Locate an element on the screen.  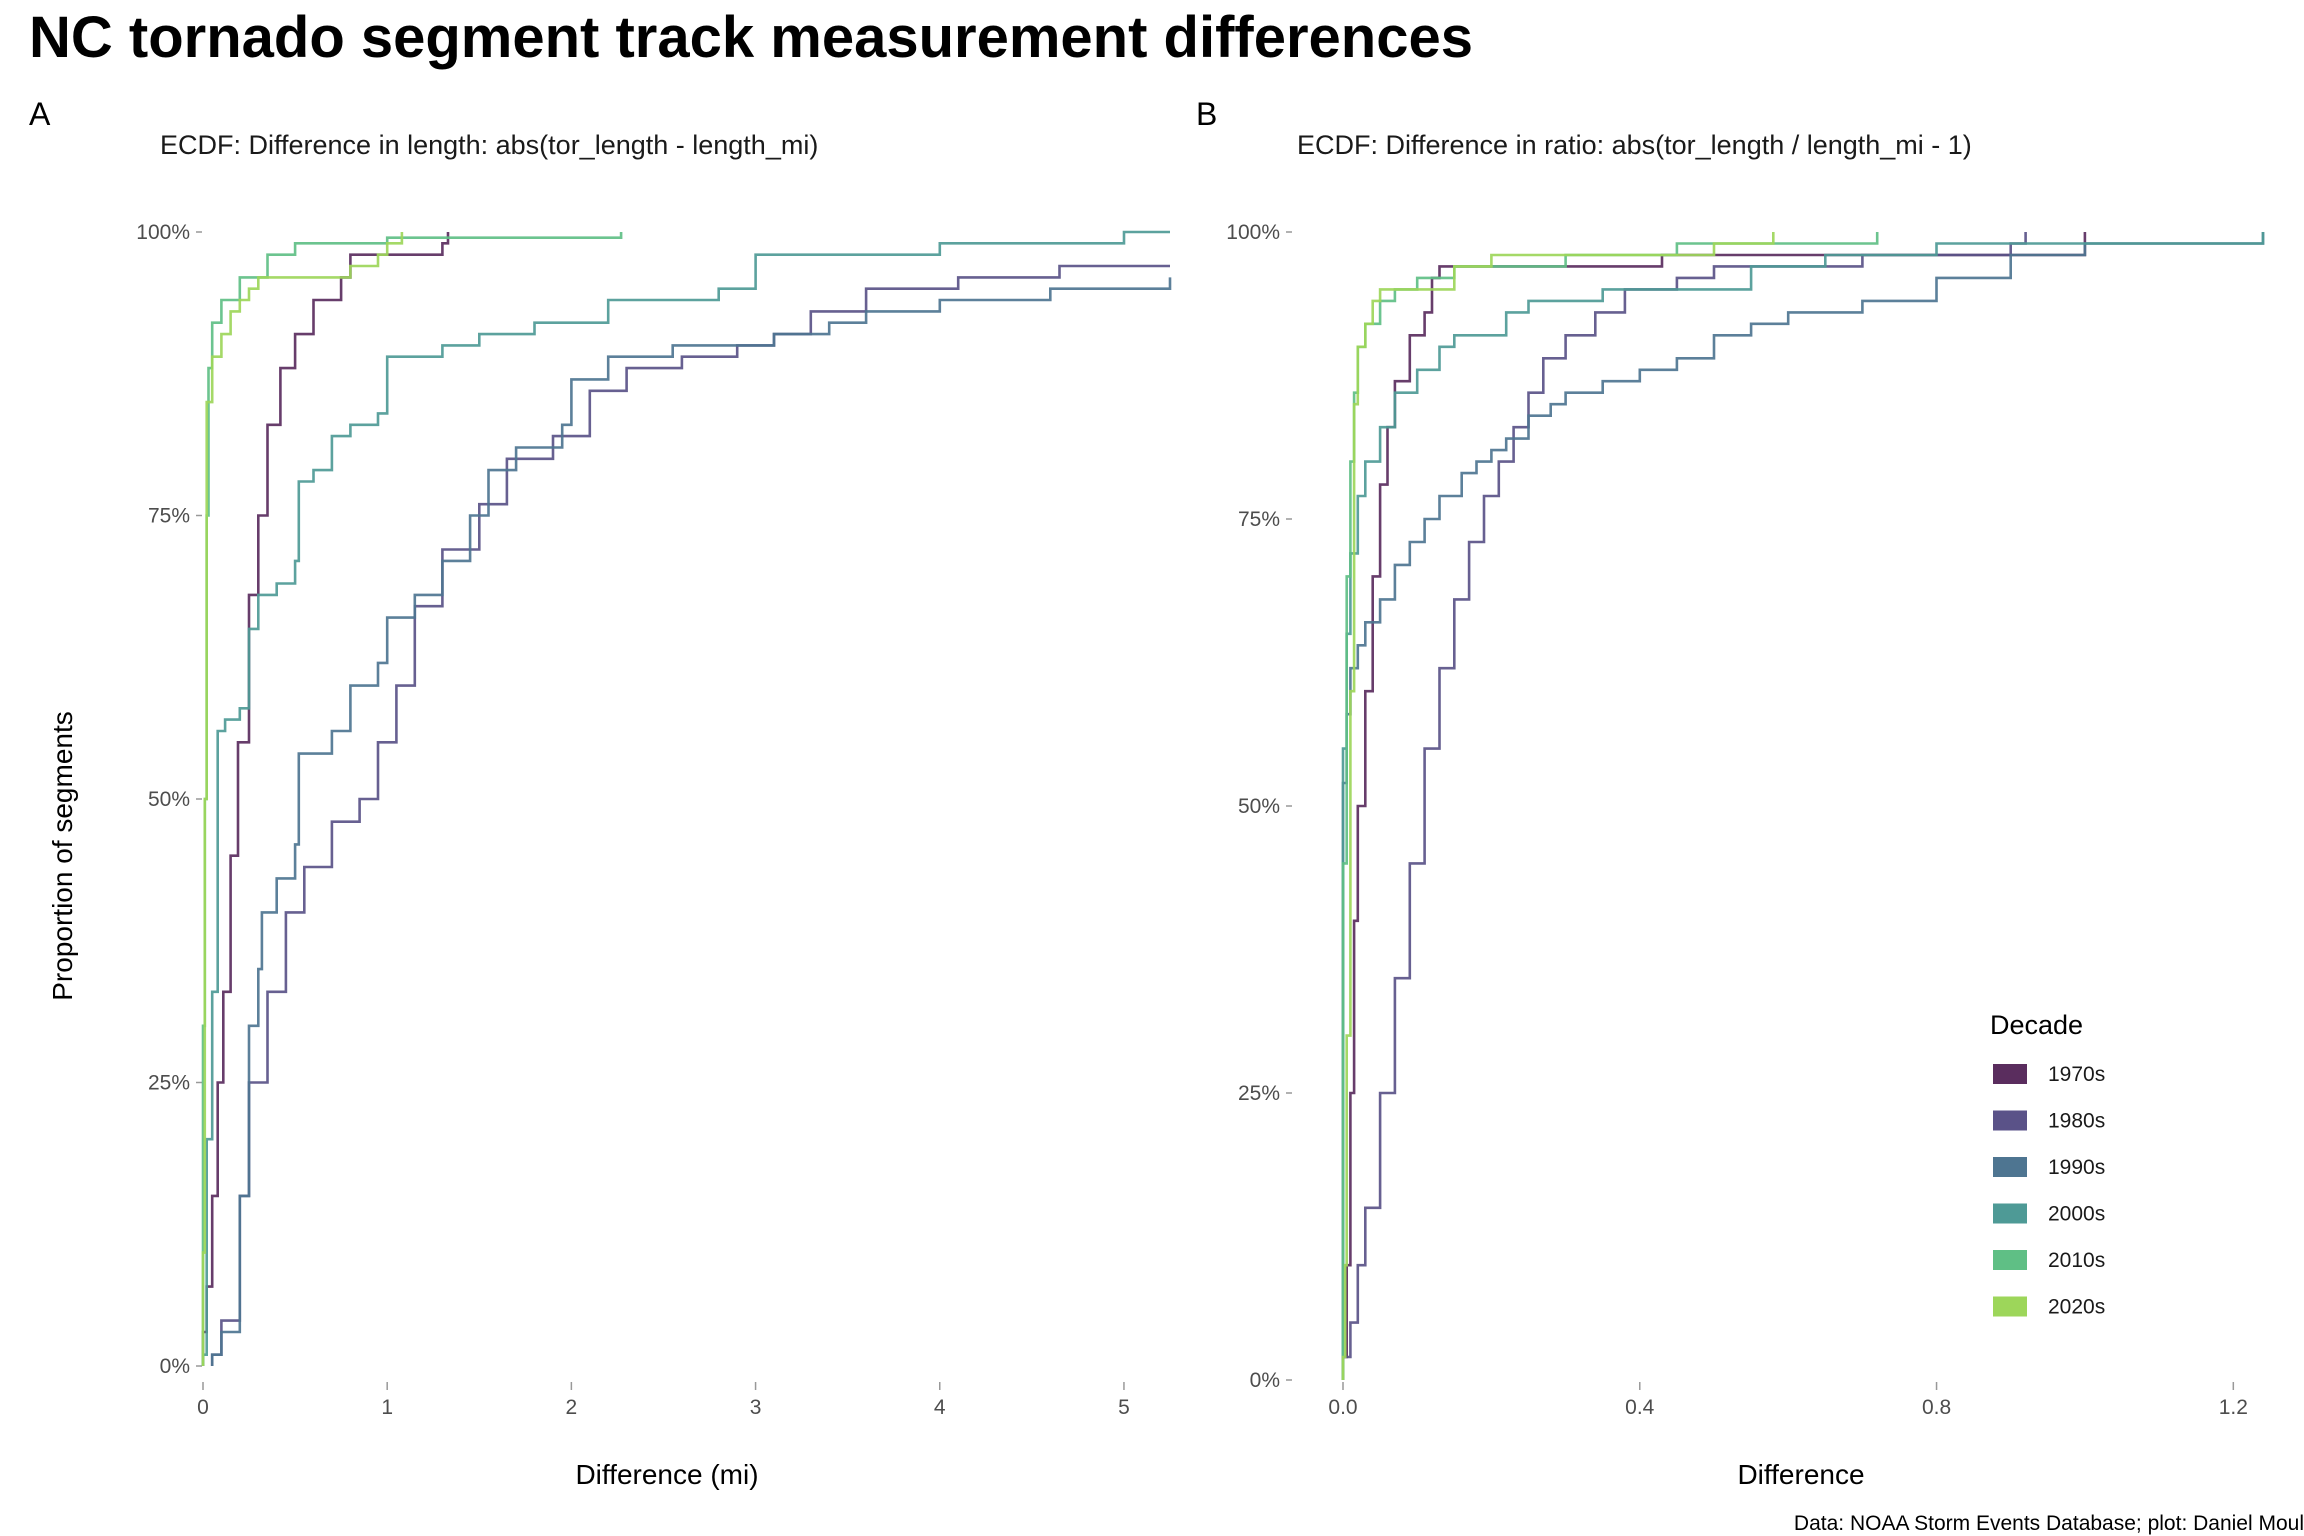
legend-label-2020s: 2020s is located at coordinates (2076, 1307).